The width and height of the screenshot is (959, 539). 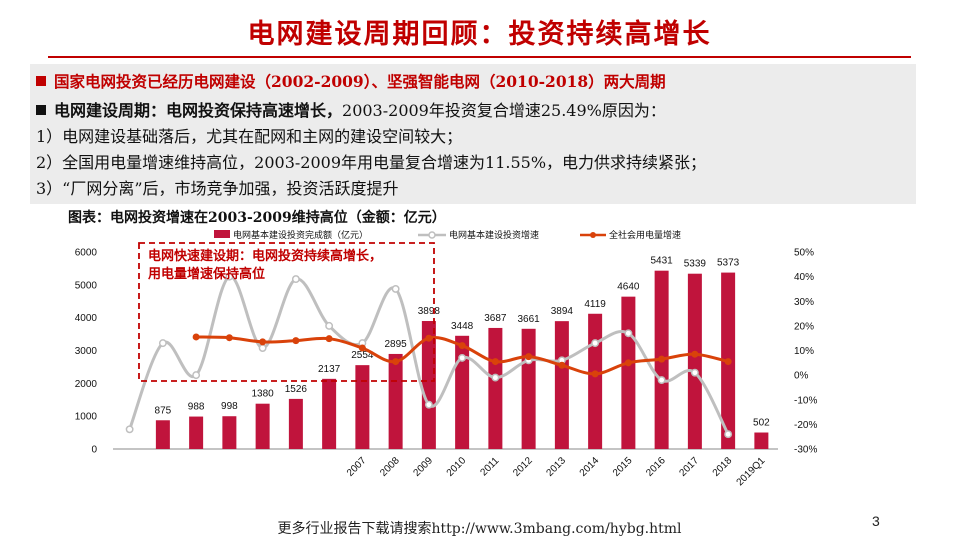 I want to click on annotation-box, so click(x=286, y=312).